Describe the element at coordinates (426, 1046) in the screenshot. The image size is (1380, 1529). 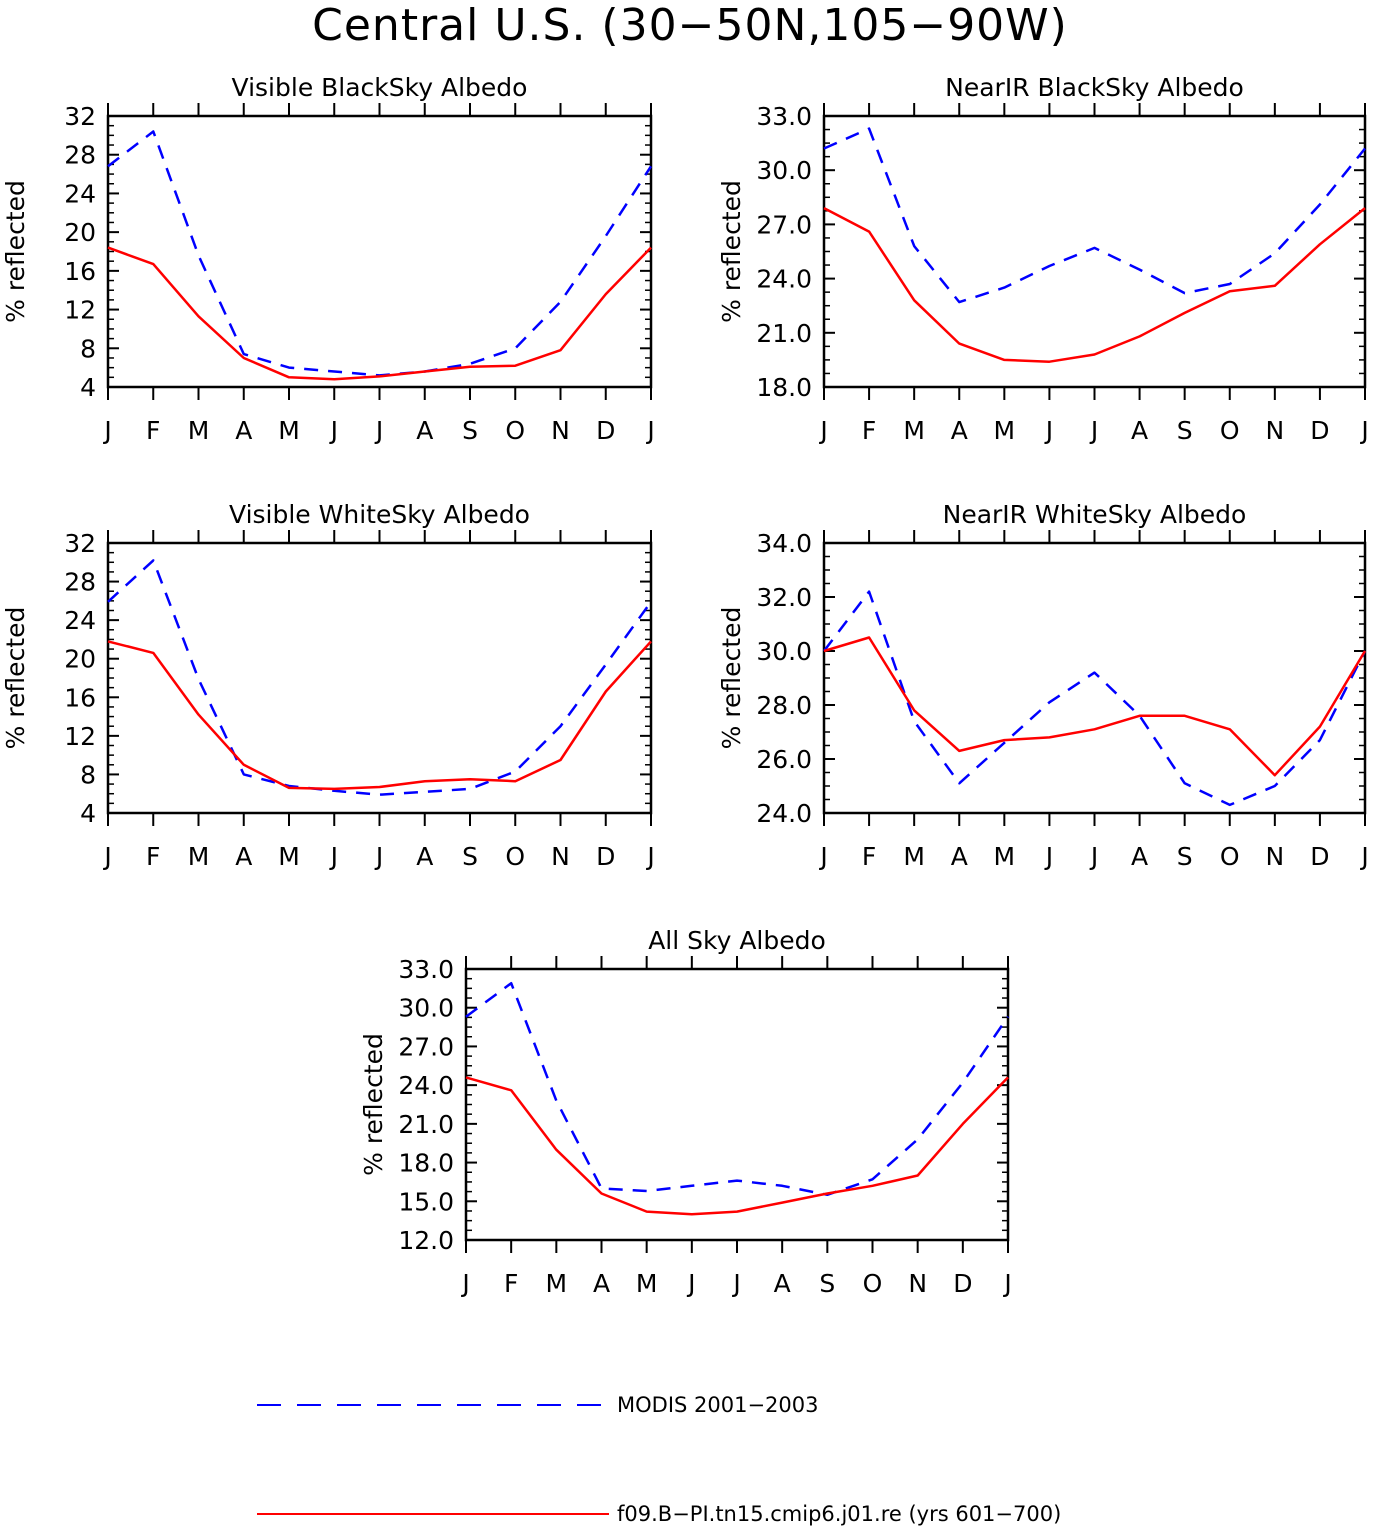
I see `y-tick-label: 27.0` at that location.